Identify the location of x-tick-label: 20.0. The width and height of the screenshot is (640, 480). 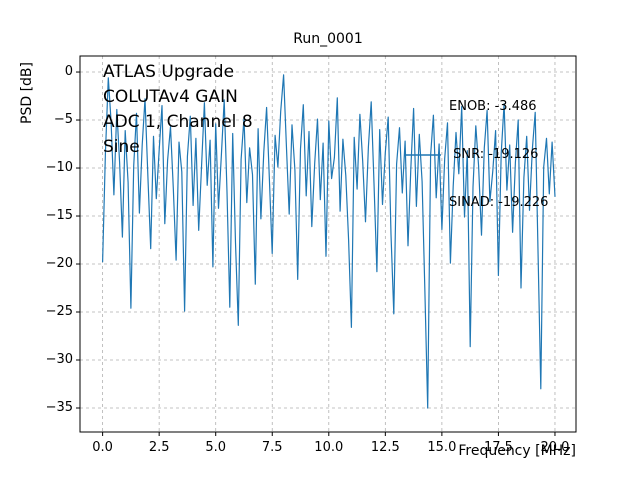
(555, 447).